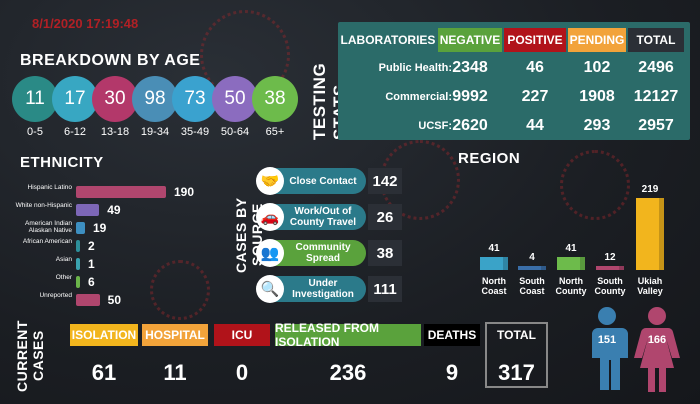 This screenshot has width=700, height=404. I want to click on ethnicity-value: 50, so click(114, 300).